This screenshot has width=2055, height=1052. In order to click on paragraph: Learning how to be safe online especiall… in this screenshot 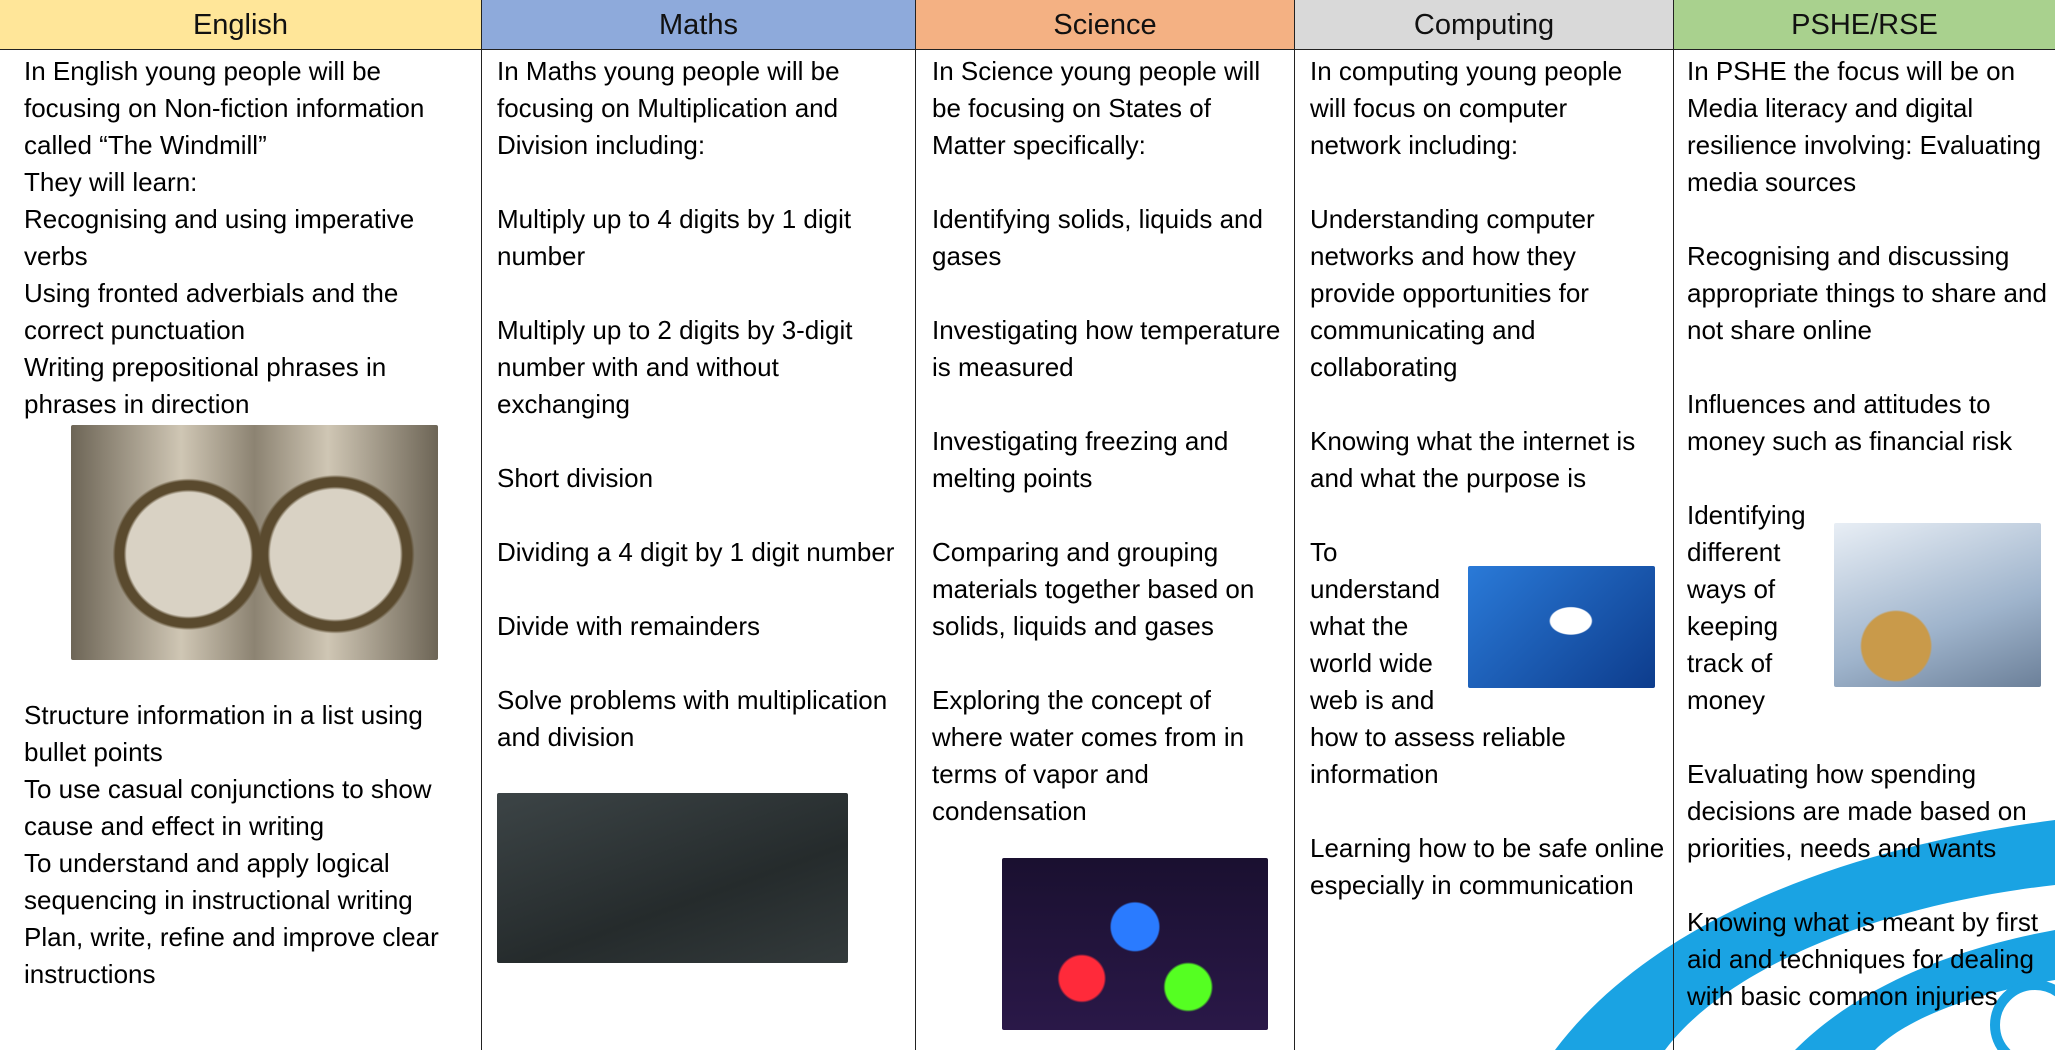, I will do `click(1487, 866)`.